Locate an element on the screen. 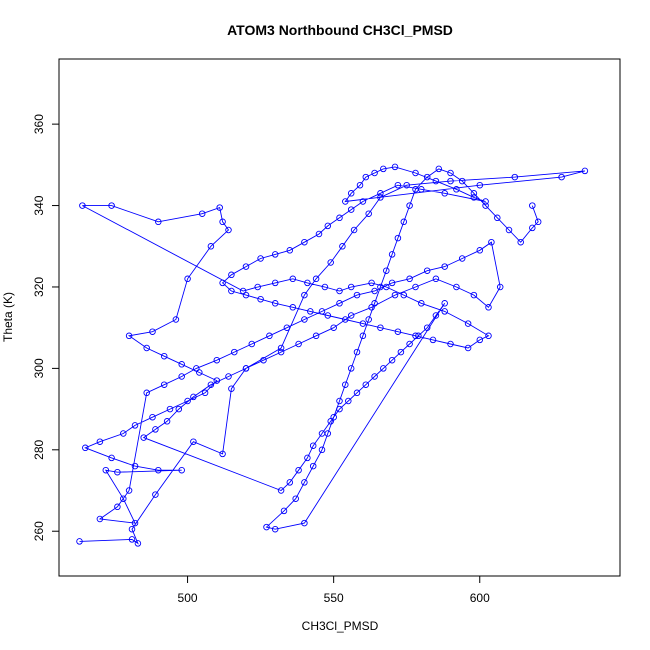 The image size is (650, 650). y-tick-label: 320 is located at coordinates (39, 287).